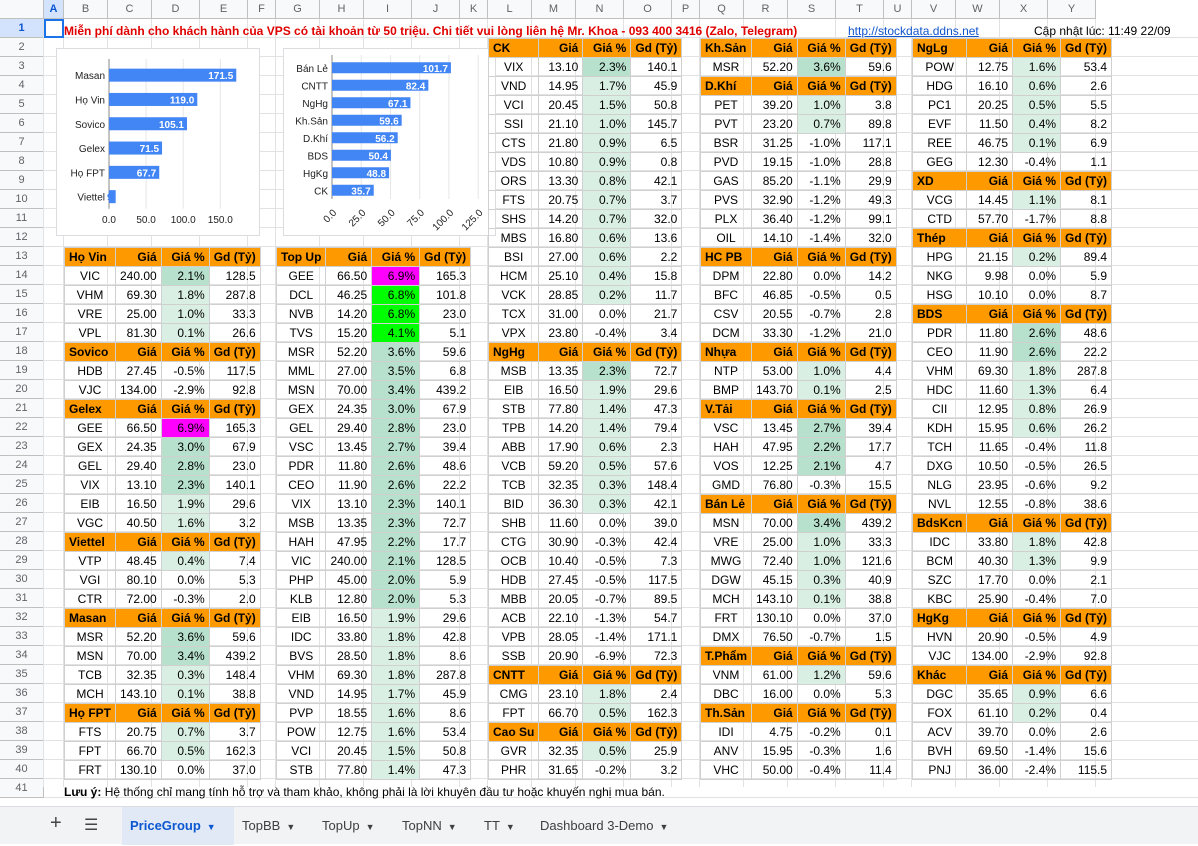 The image size is (1198, 846). Describe the element at coordinates (445, 694) in the screenshot. I see `value-cell: 45.9` at that location.